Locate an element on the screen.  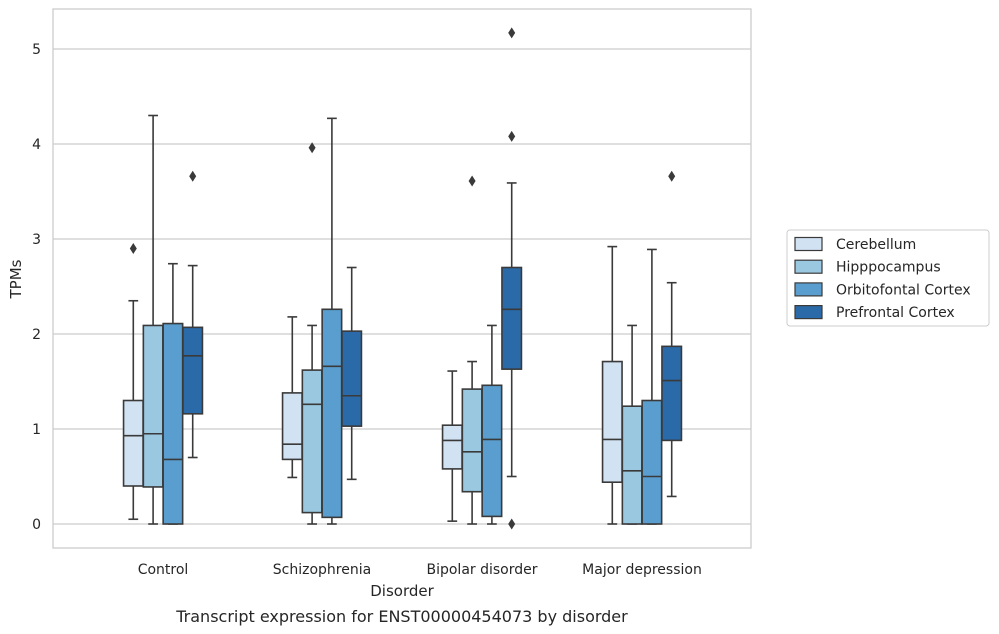
x-tick-label: Control is located at coordinates (163, 570).